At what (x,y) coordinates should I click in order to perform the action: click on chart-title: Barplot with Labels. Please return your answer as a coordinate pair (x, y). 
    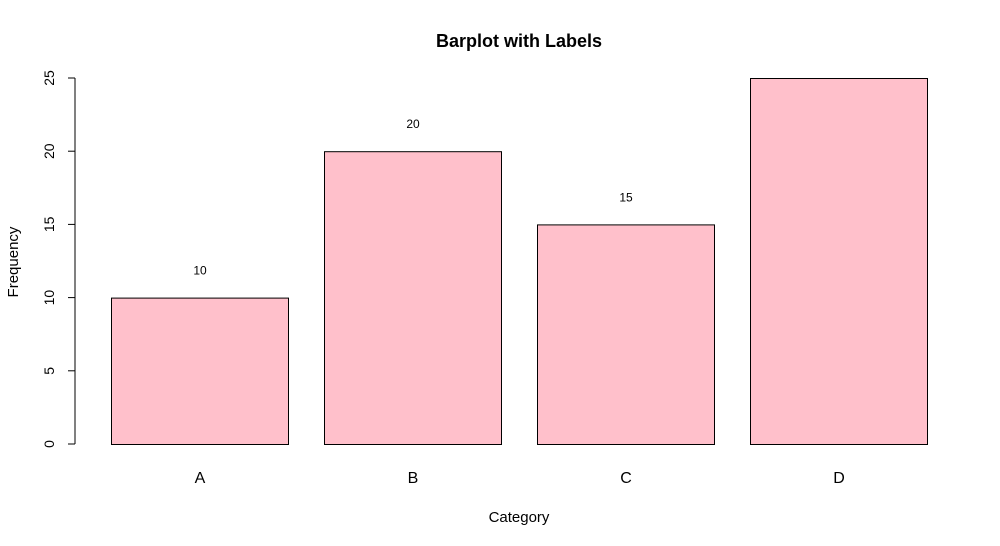
    Looking at the image, I should click on (519, 41).